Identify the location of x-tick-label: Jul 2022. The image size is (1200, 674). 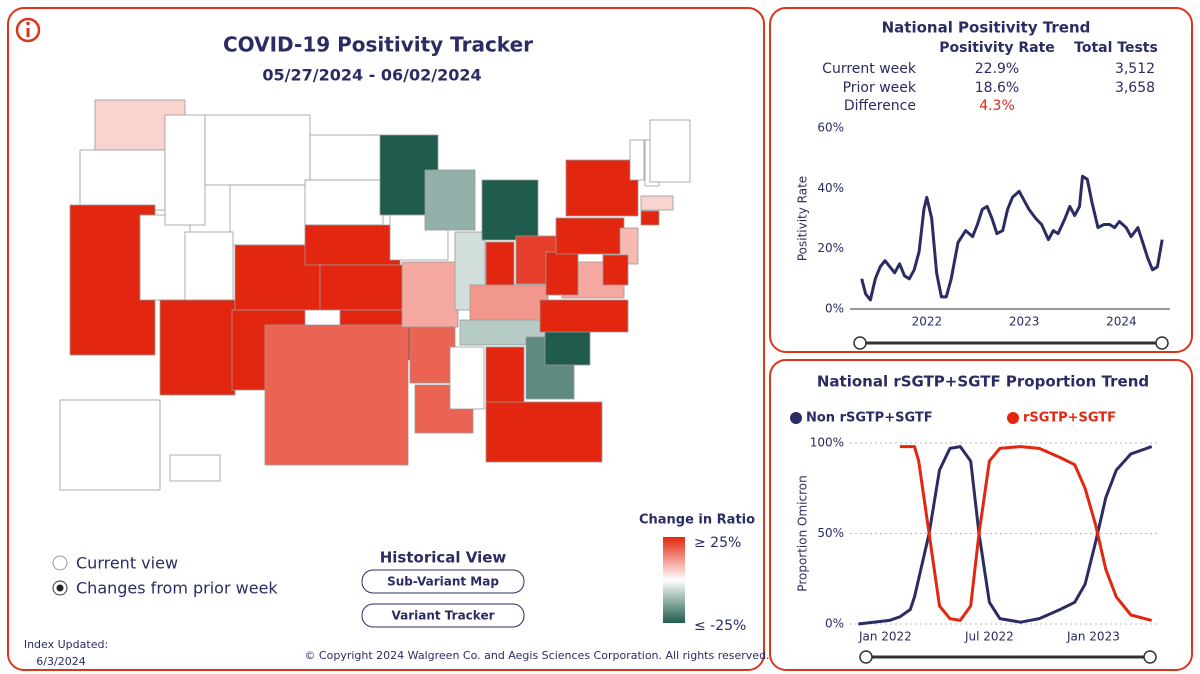
(989, 637).